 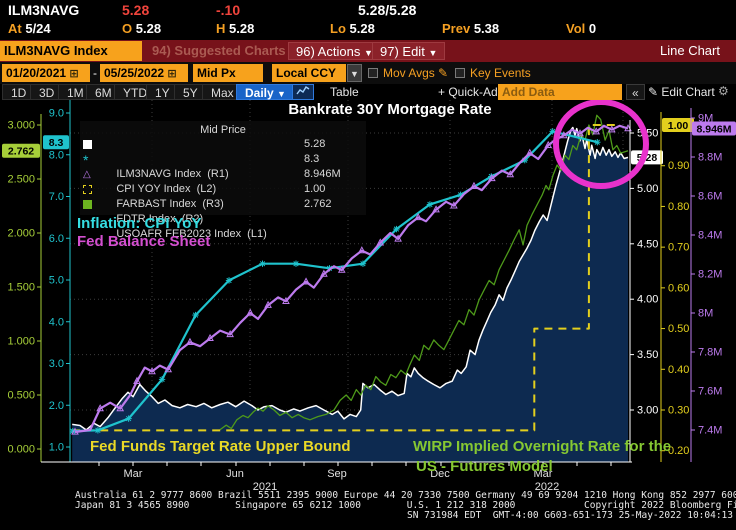 I want to click on svg-text: 0.000, so click(x=21, y=450).